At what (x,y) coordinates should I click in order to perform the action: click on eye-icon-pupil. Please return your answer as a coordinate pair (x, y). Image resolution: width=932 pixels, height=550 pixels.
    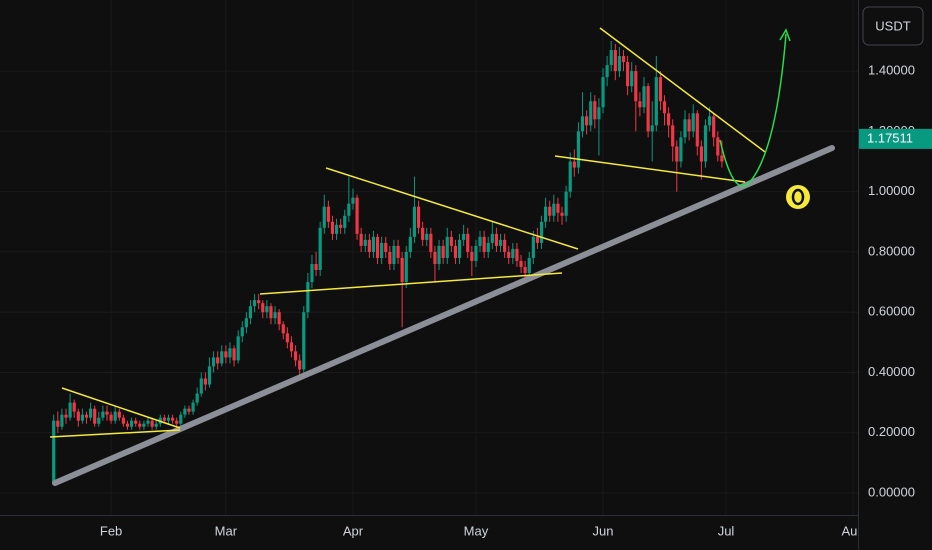
    Looking at the image, I should click on (798, 197).